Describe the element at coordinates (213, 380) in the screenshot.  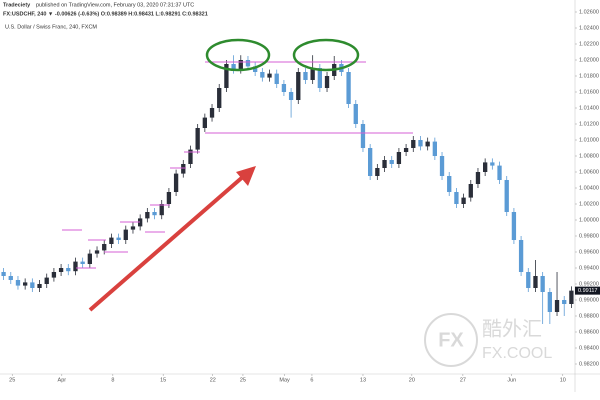
I see `x-tick-label: 22` at that location.